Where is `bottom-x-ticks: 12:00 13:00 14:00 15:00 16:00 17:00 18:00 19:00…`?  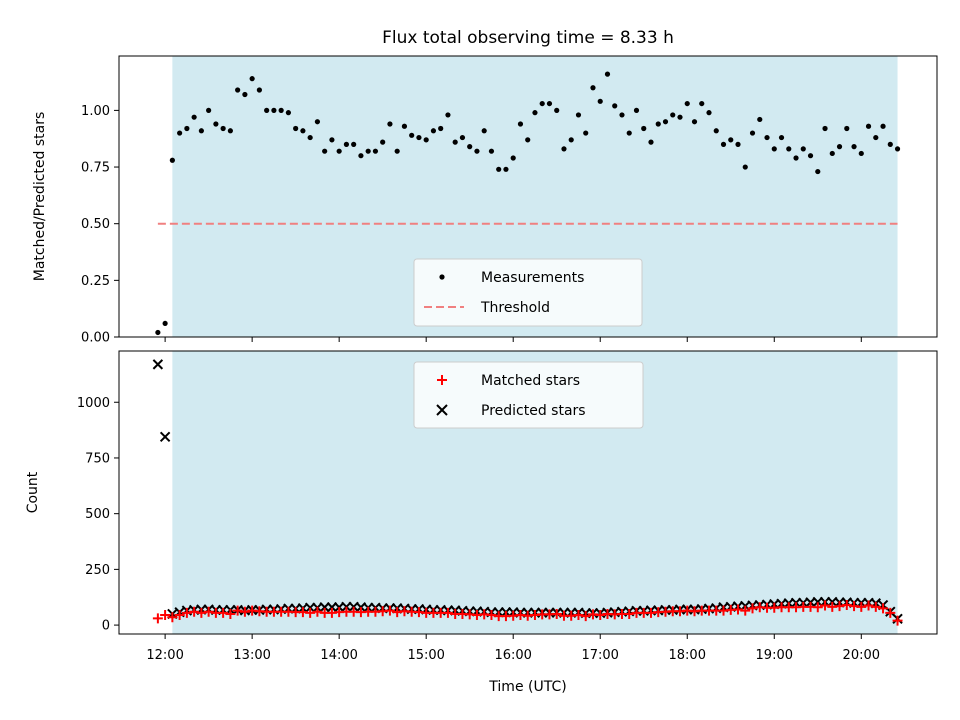
bottom-x-ticks: 12:00 13:00 14:00 15:00 16:00 17:00 18:00 19:00… is located at coordinates (513, 648).